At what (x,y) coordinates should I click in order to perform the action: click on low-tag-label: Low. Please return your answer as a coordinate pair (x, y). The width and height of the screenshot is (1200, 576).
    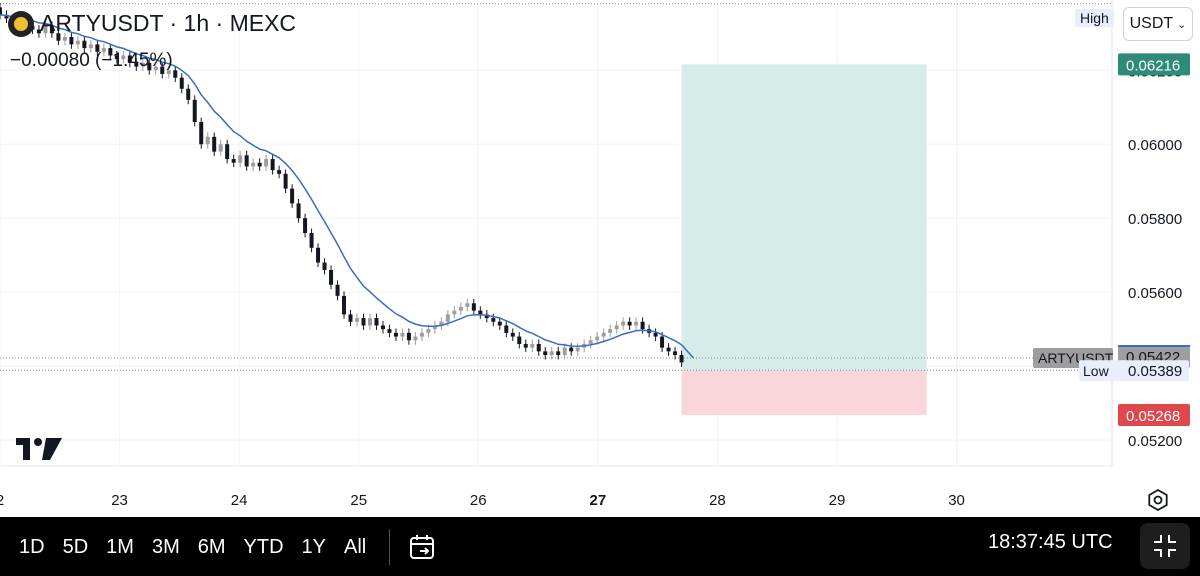
    Looking at the image, I should click on (1096, 371).